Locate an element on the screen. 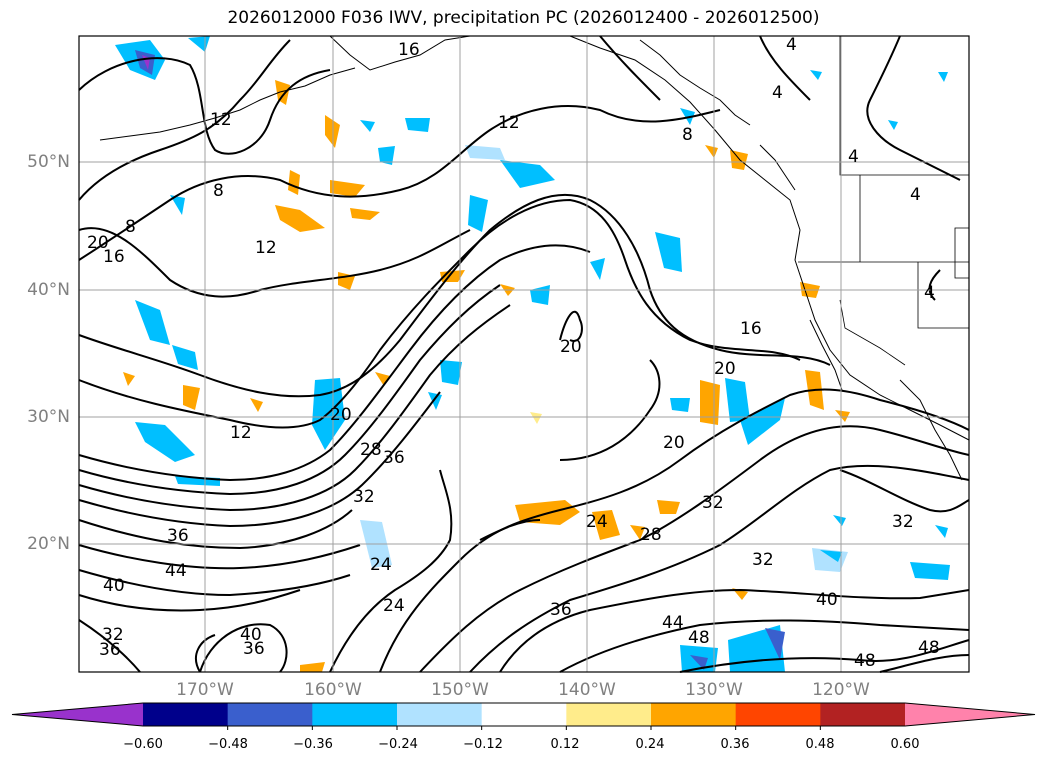 This screenshot has height=765, width=1047. colorbar-outline is located at coordinates (523, 714).